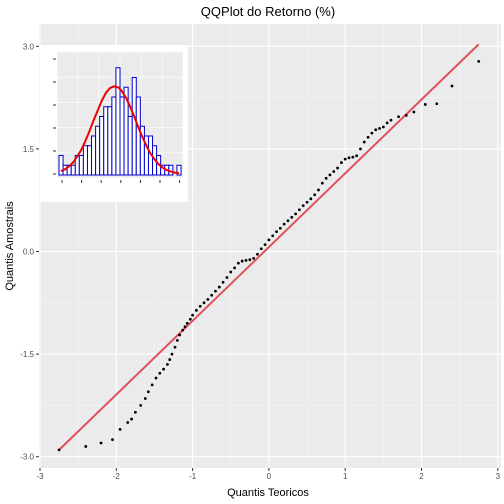  I want to click on inset-histogram, so click(114, 123).